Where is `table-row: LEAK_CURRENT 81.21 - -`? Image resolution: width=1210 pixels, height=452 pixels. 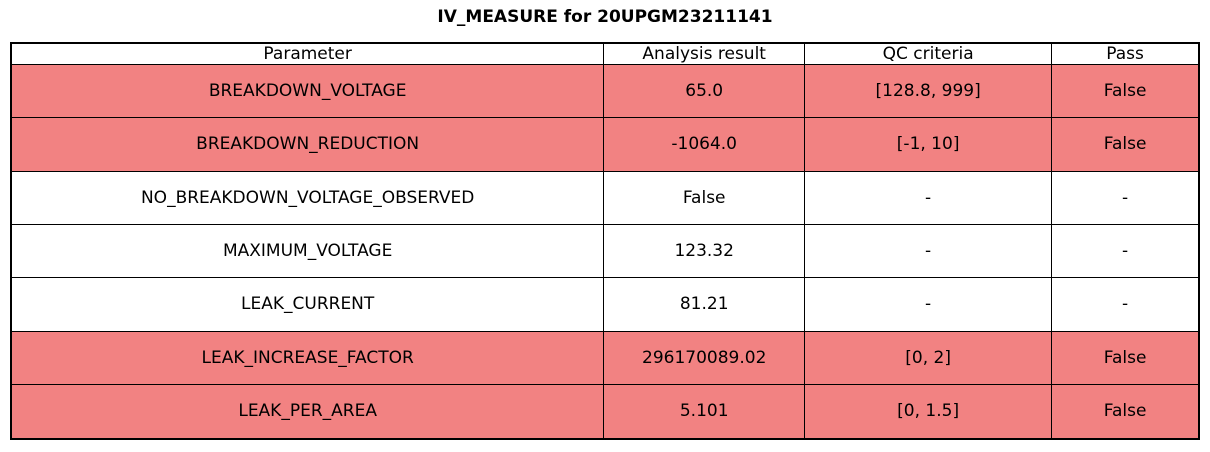
table-row: LEAK_CURRENT 81.21 - - is located at coordinates (605, 304).